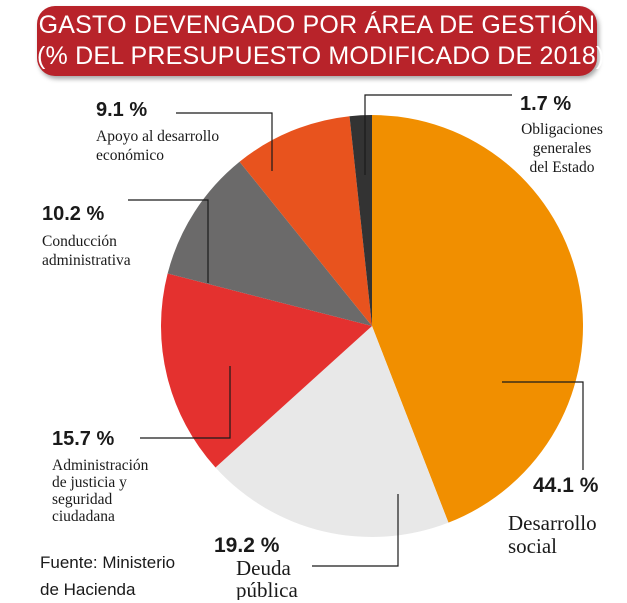  What do you see at coordinates (107, 576) in the screenshot?
I see `source-note: Fuente: Ministerio de Hacienda` at bounding box center [107, 576].